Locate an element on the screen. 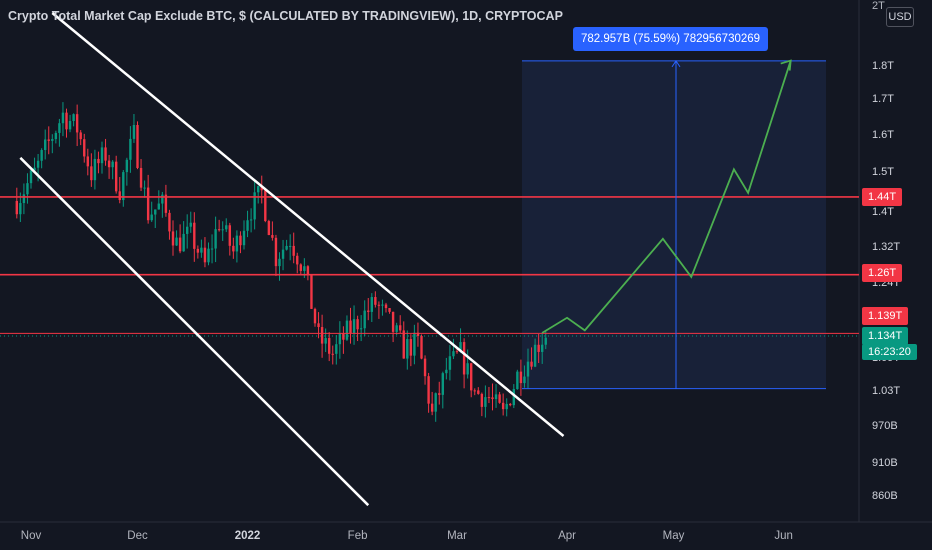 This screenshot has width=932, height=550. time-tick-label: Nov is located at coordinates (31, 536).